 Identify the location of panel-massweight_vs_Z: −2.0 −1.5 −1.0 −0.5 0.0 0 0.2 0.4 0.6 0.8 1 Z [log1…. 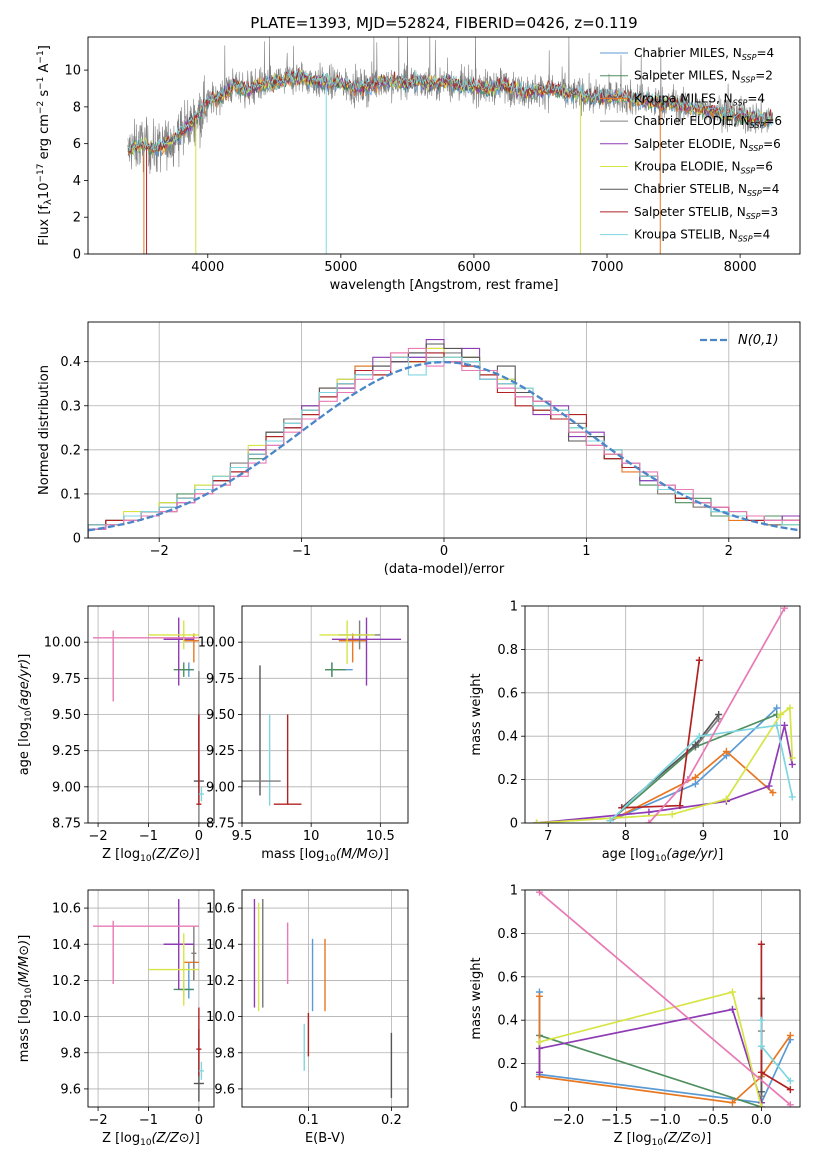
(635, 1016).